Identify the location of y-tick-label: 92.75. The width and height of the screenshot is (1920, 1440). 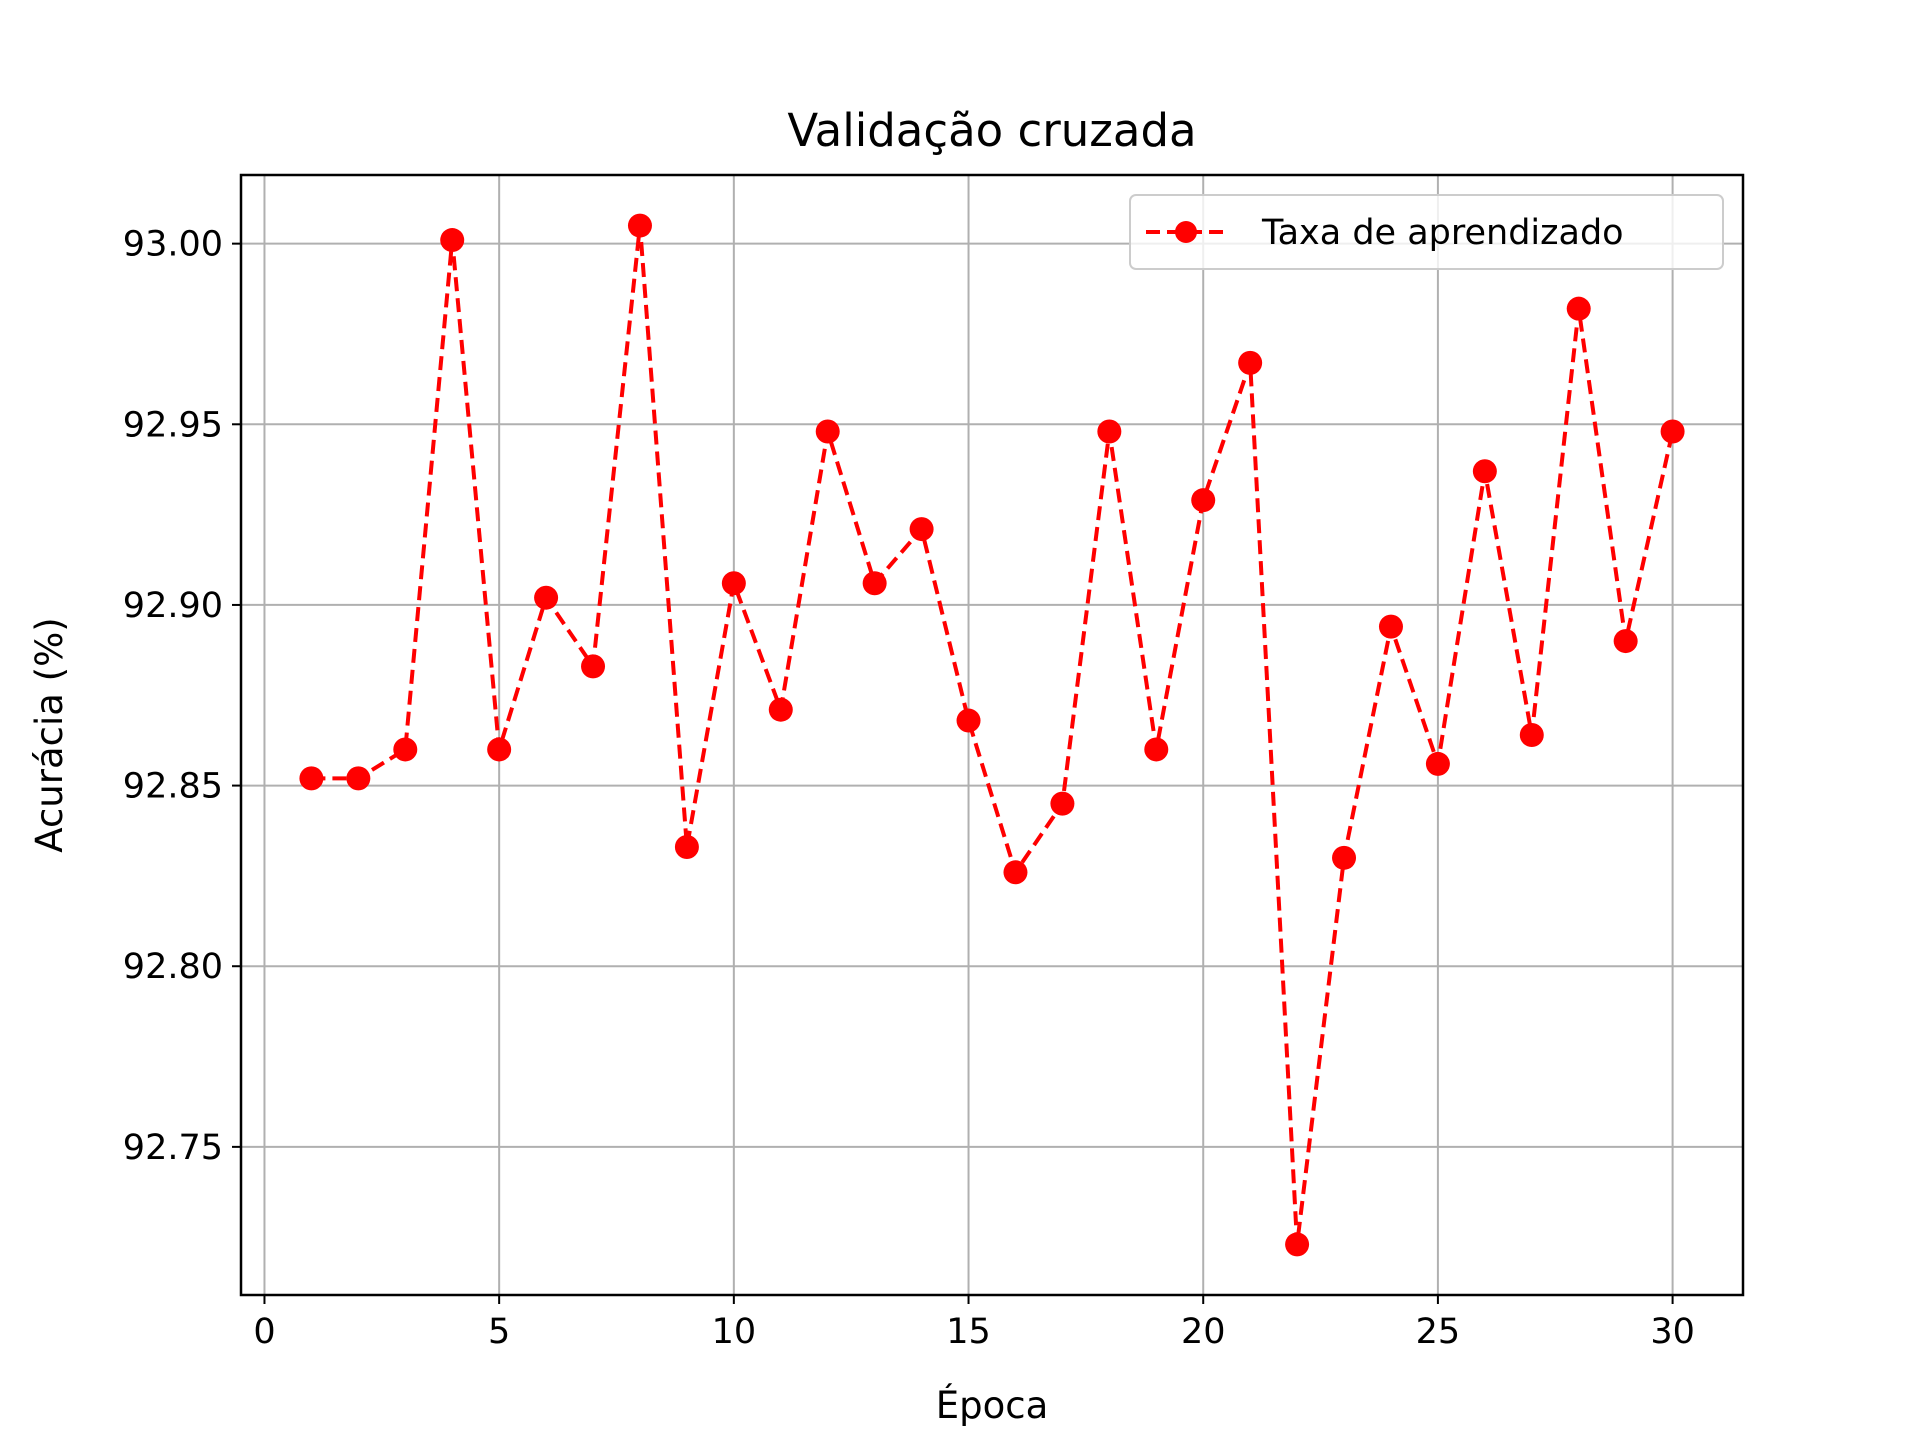
(173, 1148).